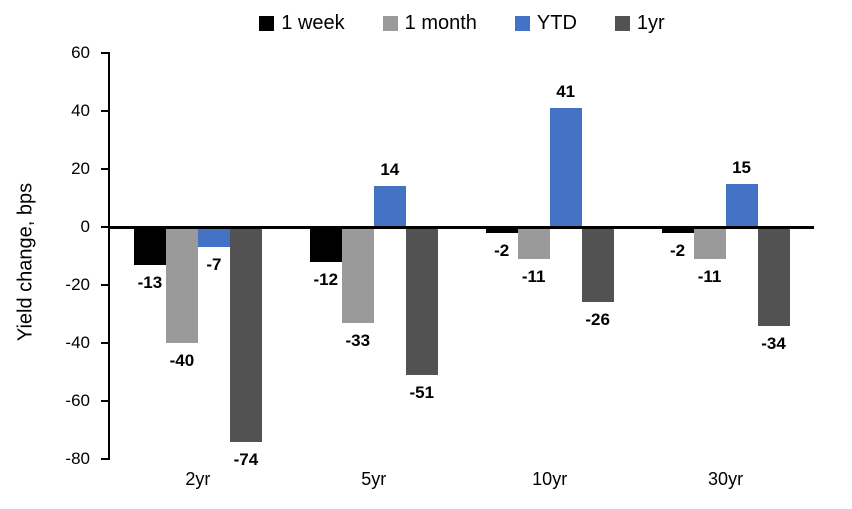 Image resolution: width=852 pixels, height=509 pixels. I want to click on data-label-ytd-5yr: 14, so click(390, 170).